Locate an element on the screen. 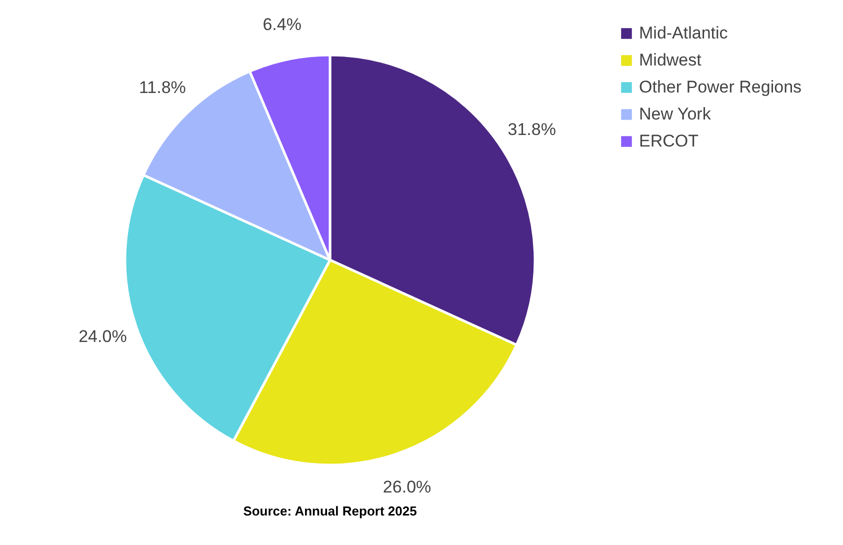  data-label: 11.8% is located at coordinates (162, 88).